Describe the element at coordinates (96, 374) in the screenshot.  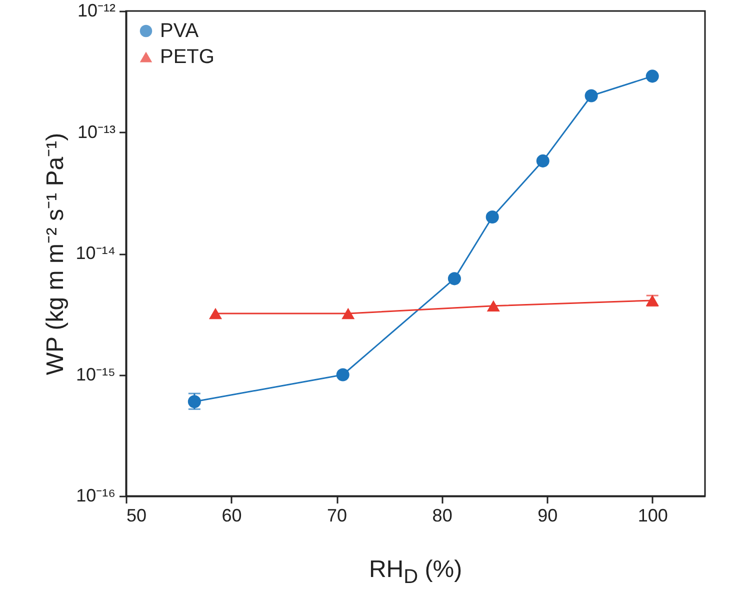
I see `y-tick-label: 10⁻¹⁵` at that location.